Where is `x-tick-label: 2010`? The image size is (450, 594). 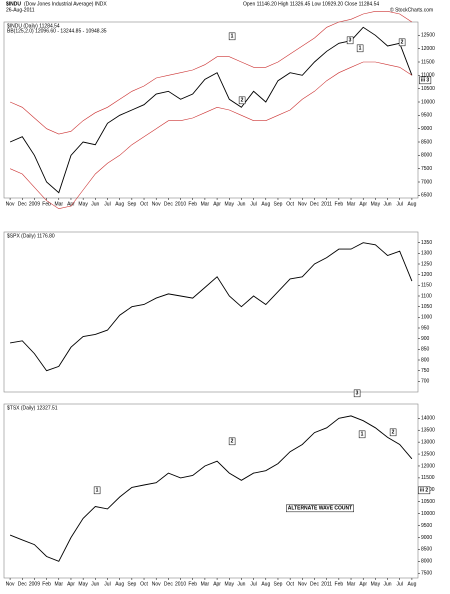 x-tick-label: 2010 is located at coordinates (180, 204).